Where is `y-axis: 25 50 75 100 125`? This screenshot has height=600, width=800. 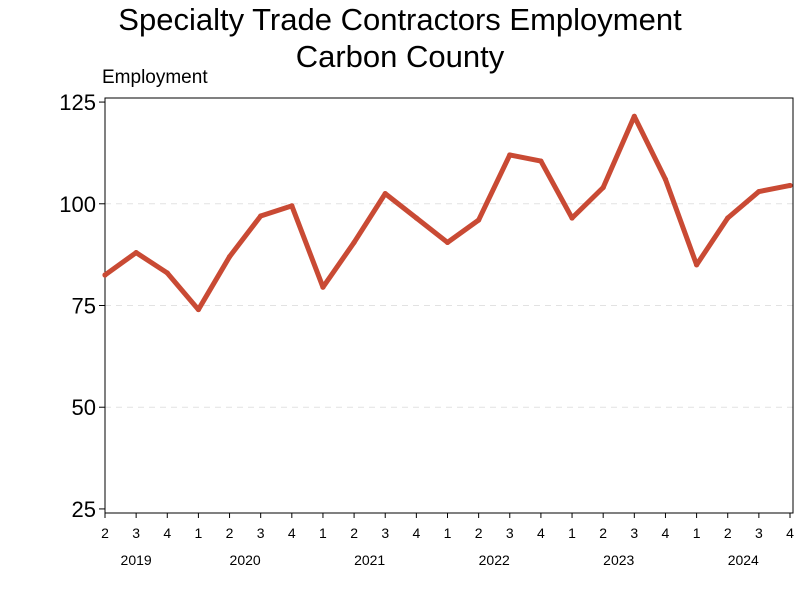 y-axis: 25 50 75 100 125 is located at coordinates (82, 306).